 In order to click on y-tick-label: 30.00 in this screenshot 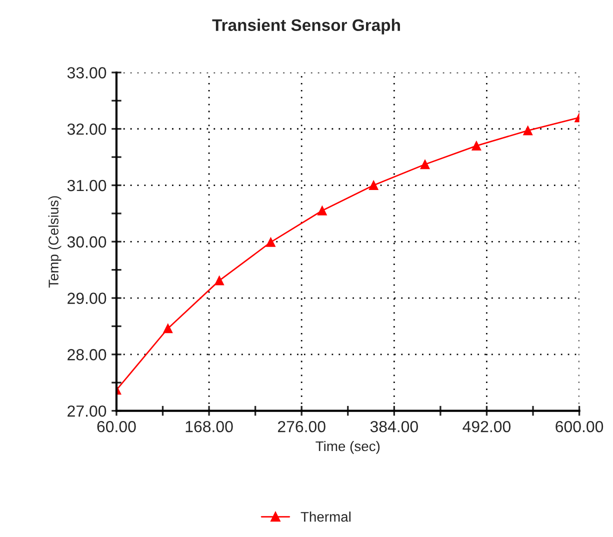, I will do `click(86, 242)`.